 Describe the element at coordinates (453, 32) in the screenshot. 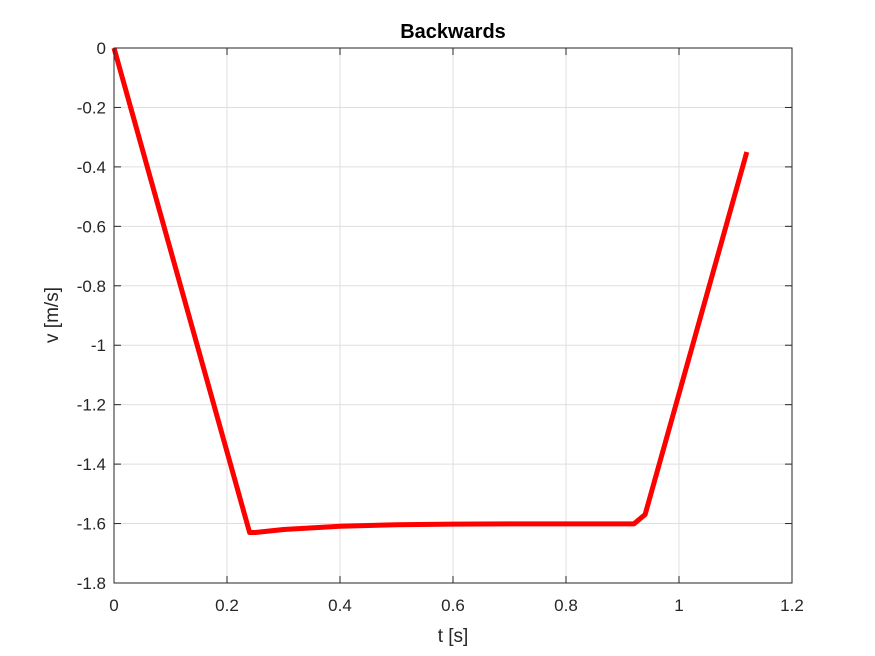

I see `chart-title: Backwards` at that location.